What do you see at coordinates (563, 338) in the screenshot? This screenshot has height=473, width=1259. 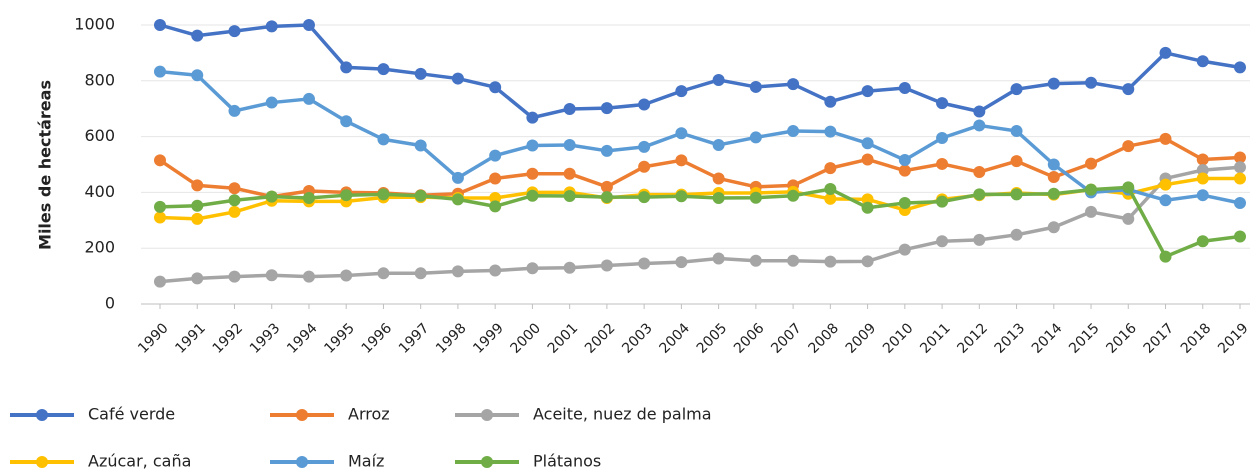 I see `x-tick-label: 2001` at bounding box center [563, 338].